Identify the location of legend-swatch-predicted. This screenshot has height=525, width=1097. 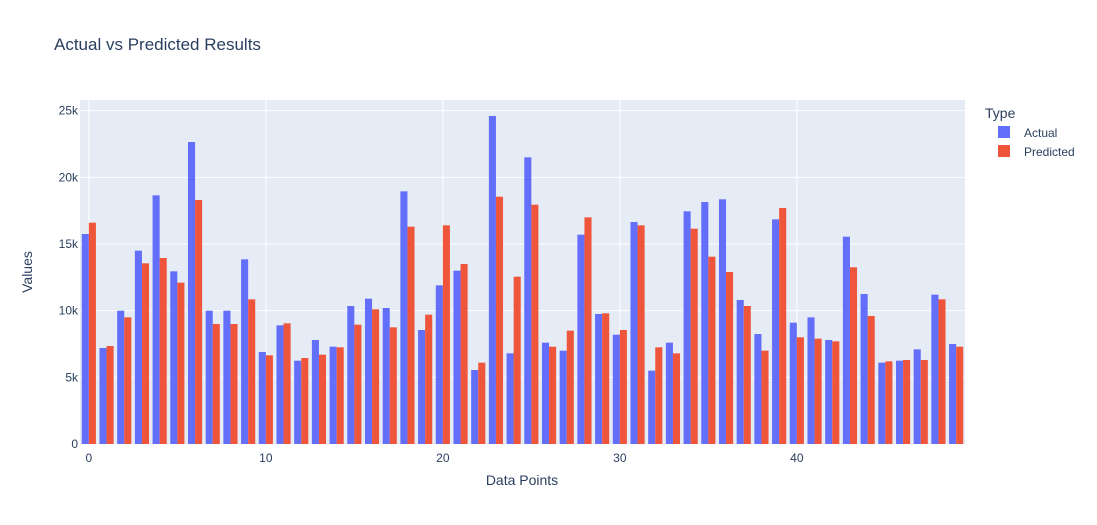
(1004, 151).